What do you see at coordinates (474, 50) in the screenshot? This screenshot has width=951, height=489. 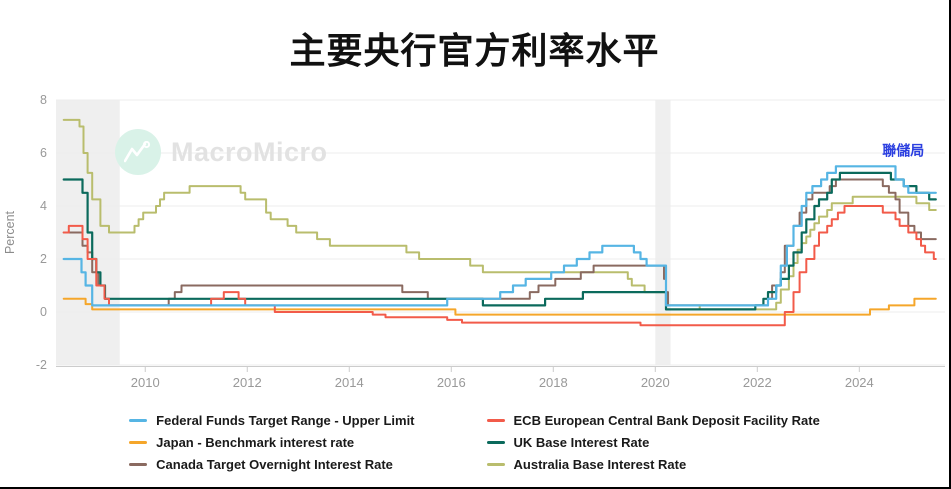 I see `page-title: 主要央行官方利率水平` at bounding box center [474, 50].